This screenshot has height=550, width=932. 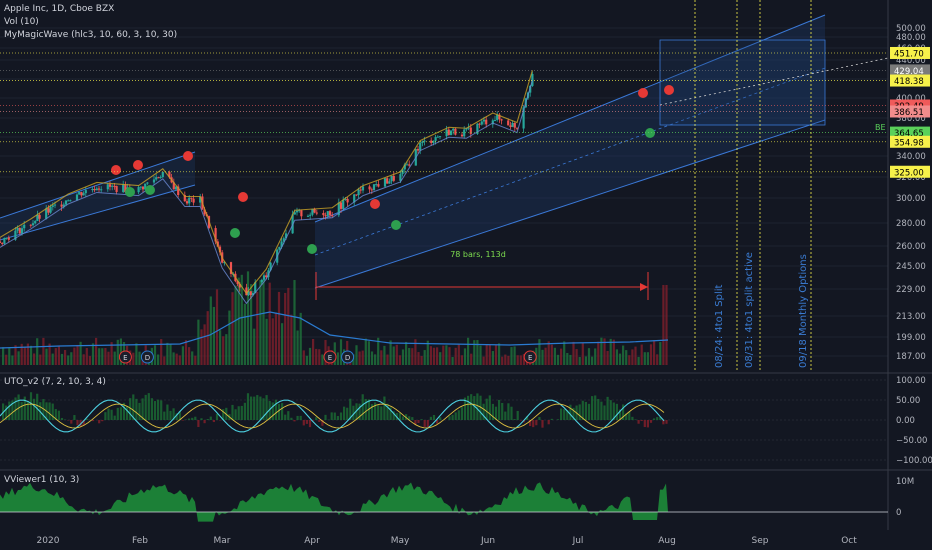 I want to click on symbol-title: Apple Inc, 1D, Cboe BZX, so click(x=59, y=9).